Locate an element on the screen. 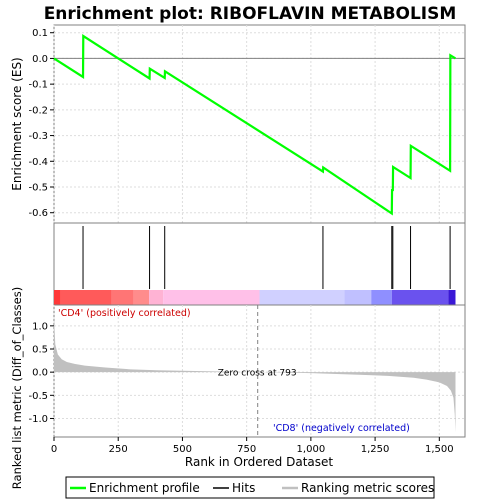 Image resolution: width=500 pixels, height=500 pixels. chart-title: Enrichment plot: RIBOFLAVIN METABOLISM is located at coordinates (250, 14).